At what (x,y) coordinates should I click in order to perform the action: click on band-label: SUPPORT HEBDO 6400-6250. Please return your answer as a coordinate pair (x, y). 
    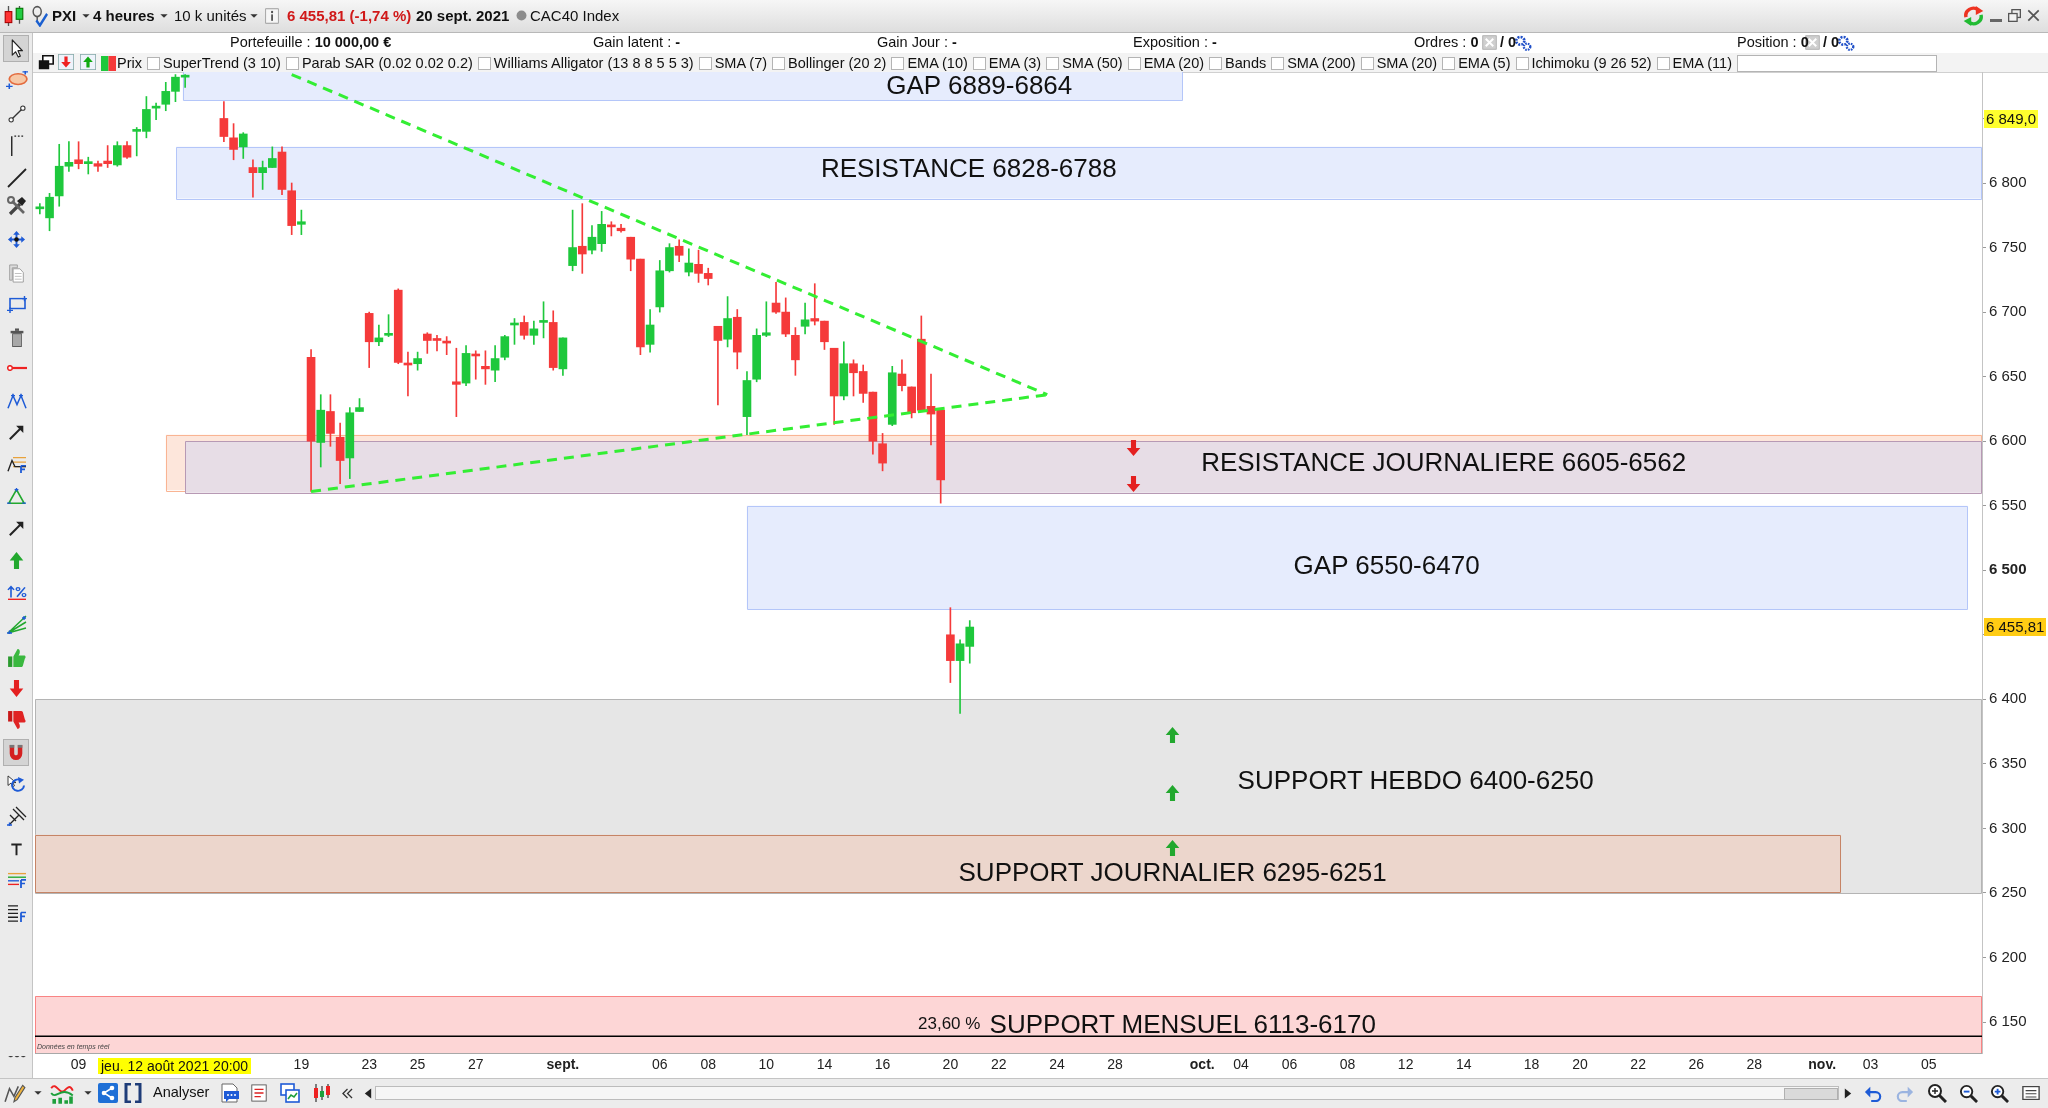
    Looking at the image, I should click on (1415, 780).